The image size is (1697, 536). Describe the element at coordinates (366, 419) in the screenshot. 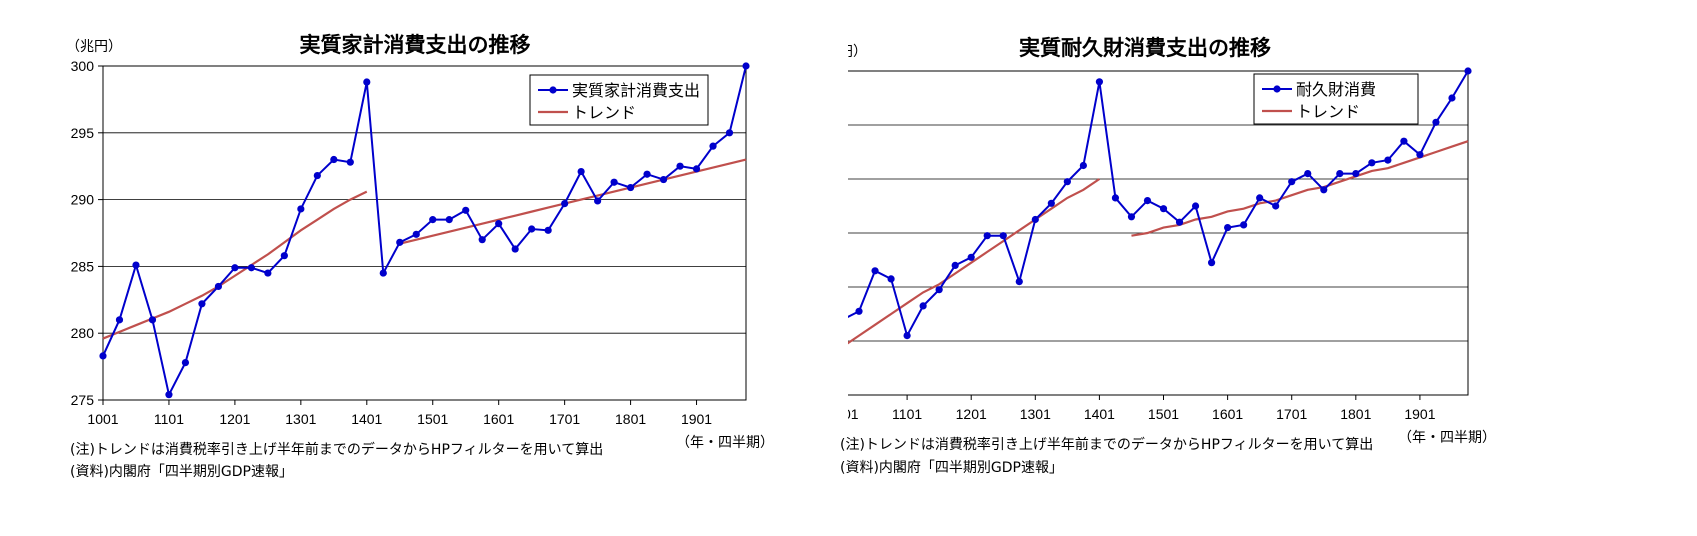

I see `x-tick-label: 1401` at that location.